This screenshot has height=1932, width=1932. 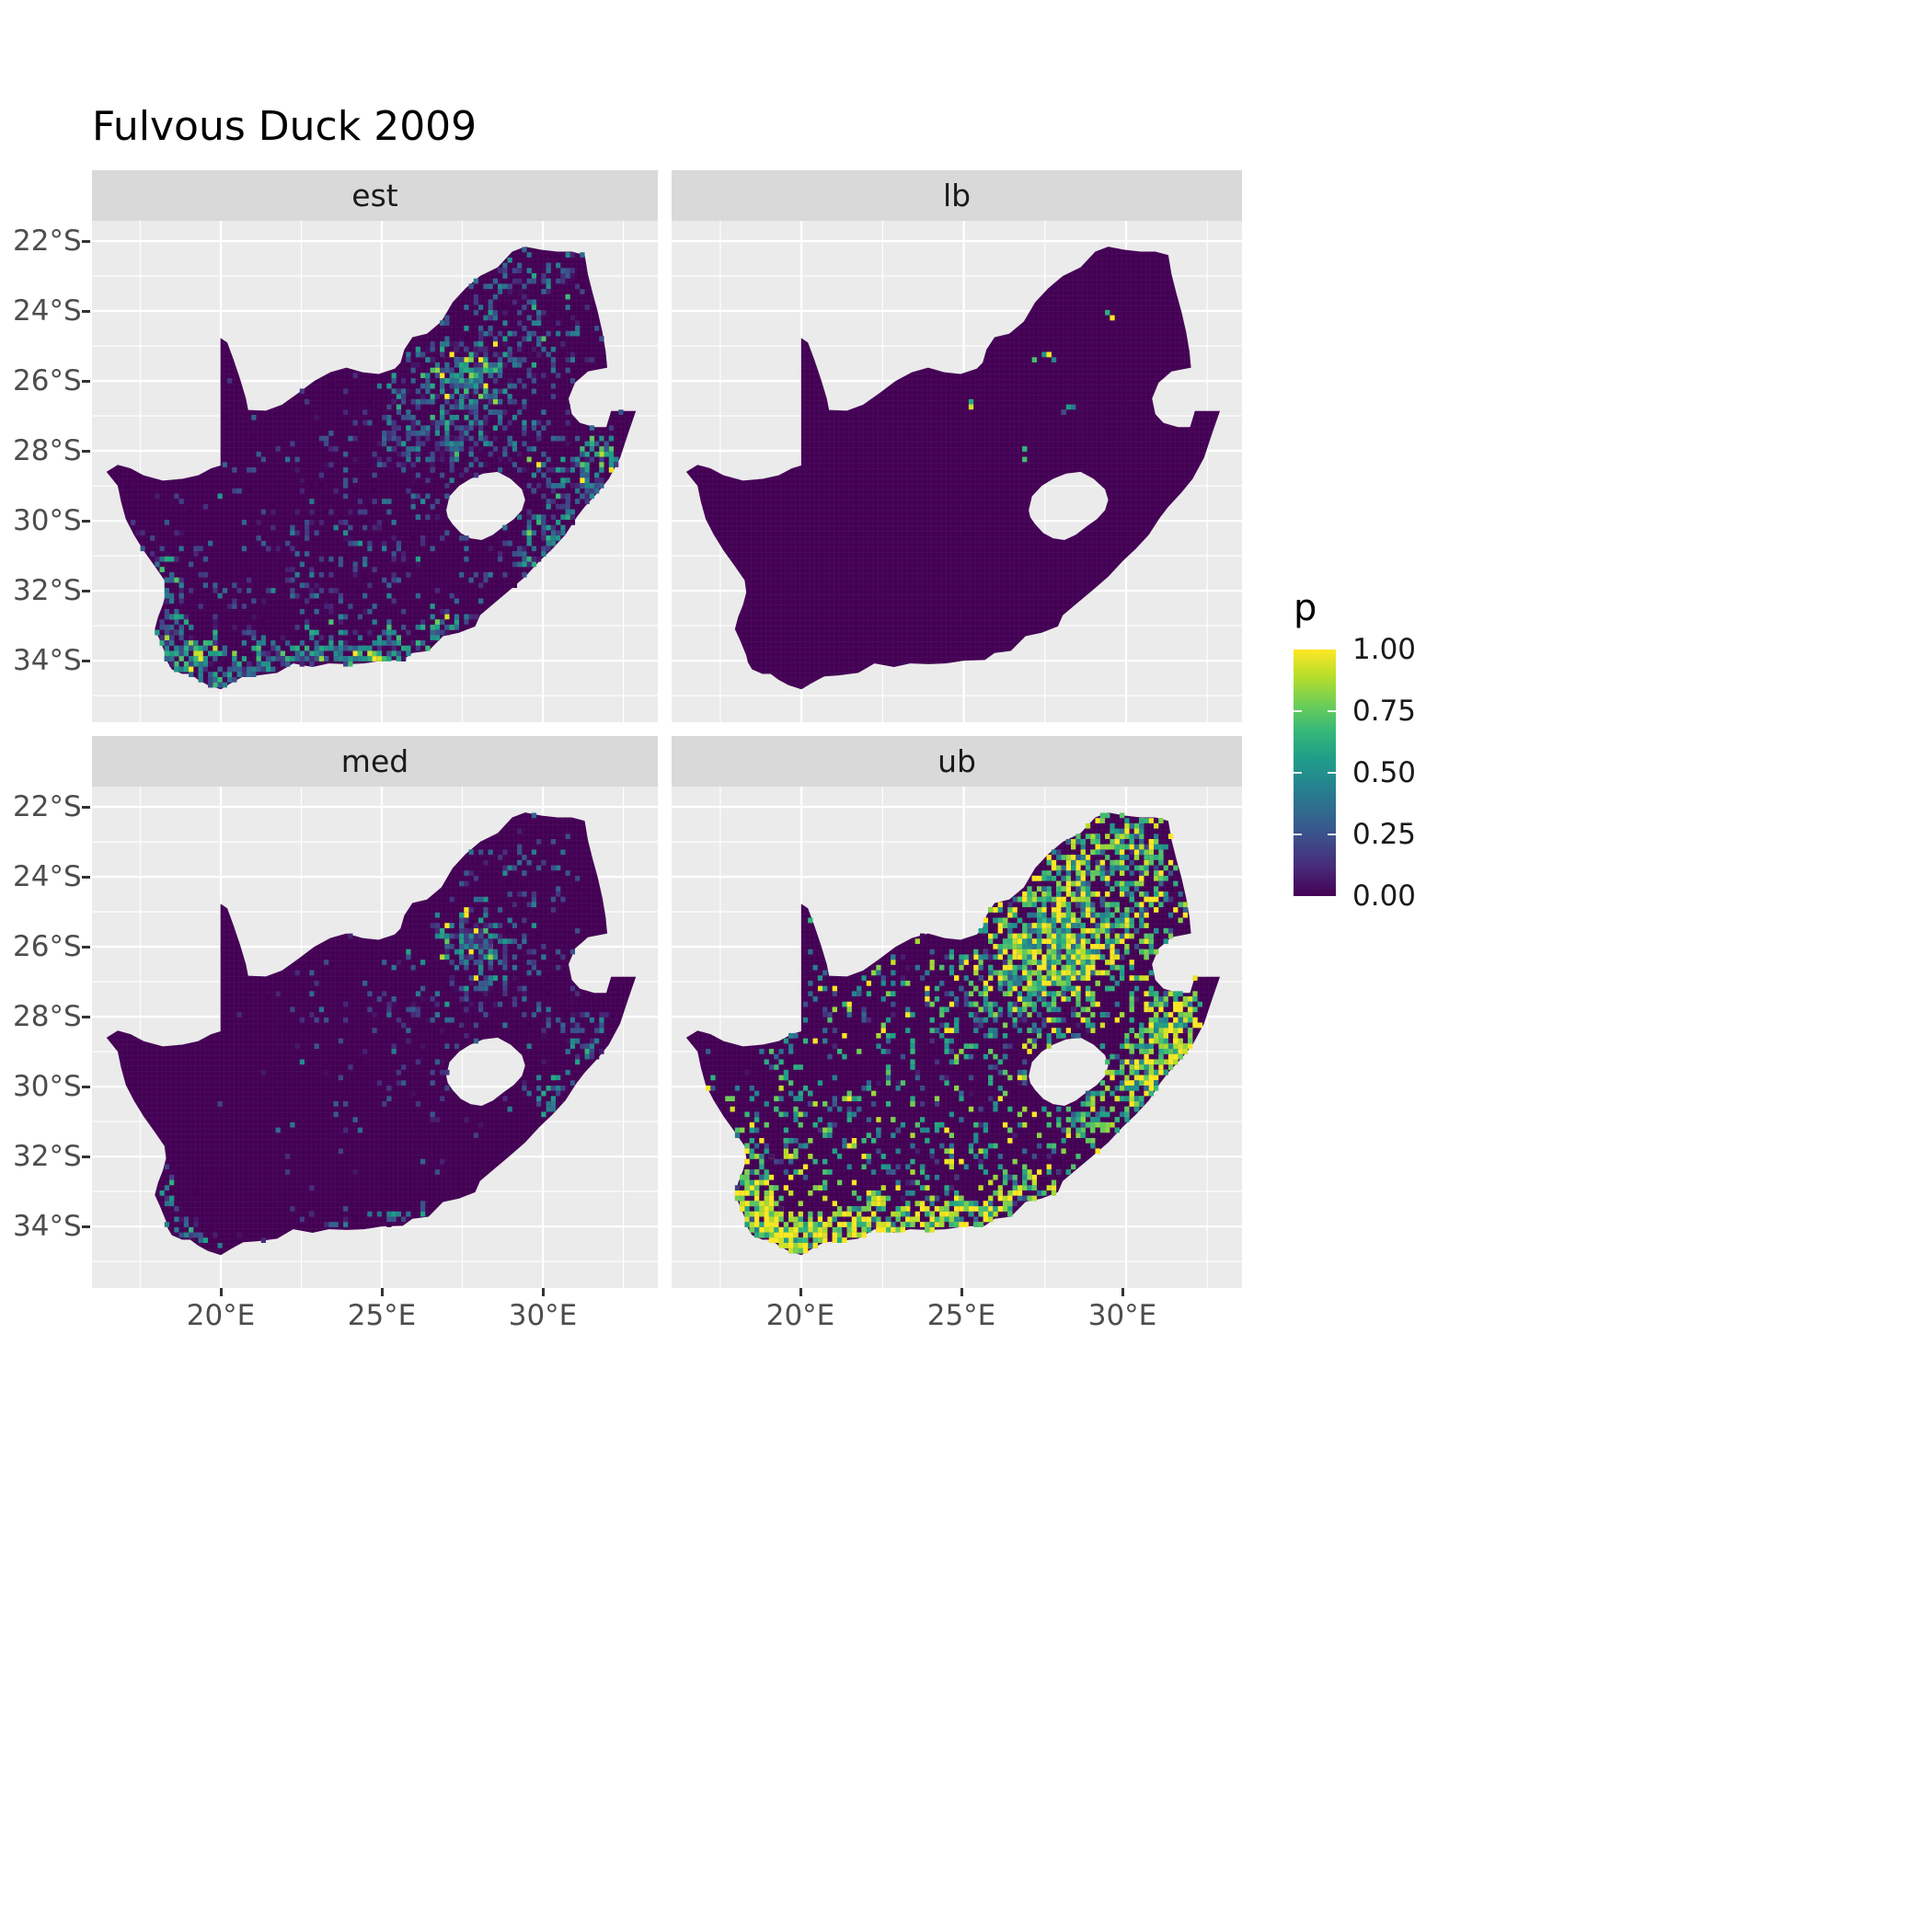 I want to click on facet-strip-lb: lb, so click(x=957, y=195).